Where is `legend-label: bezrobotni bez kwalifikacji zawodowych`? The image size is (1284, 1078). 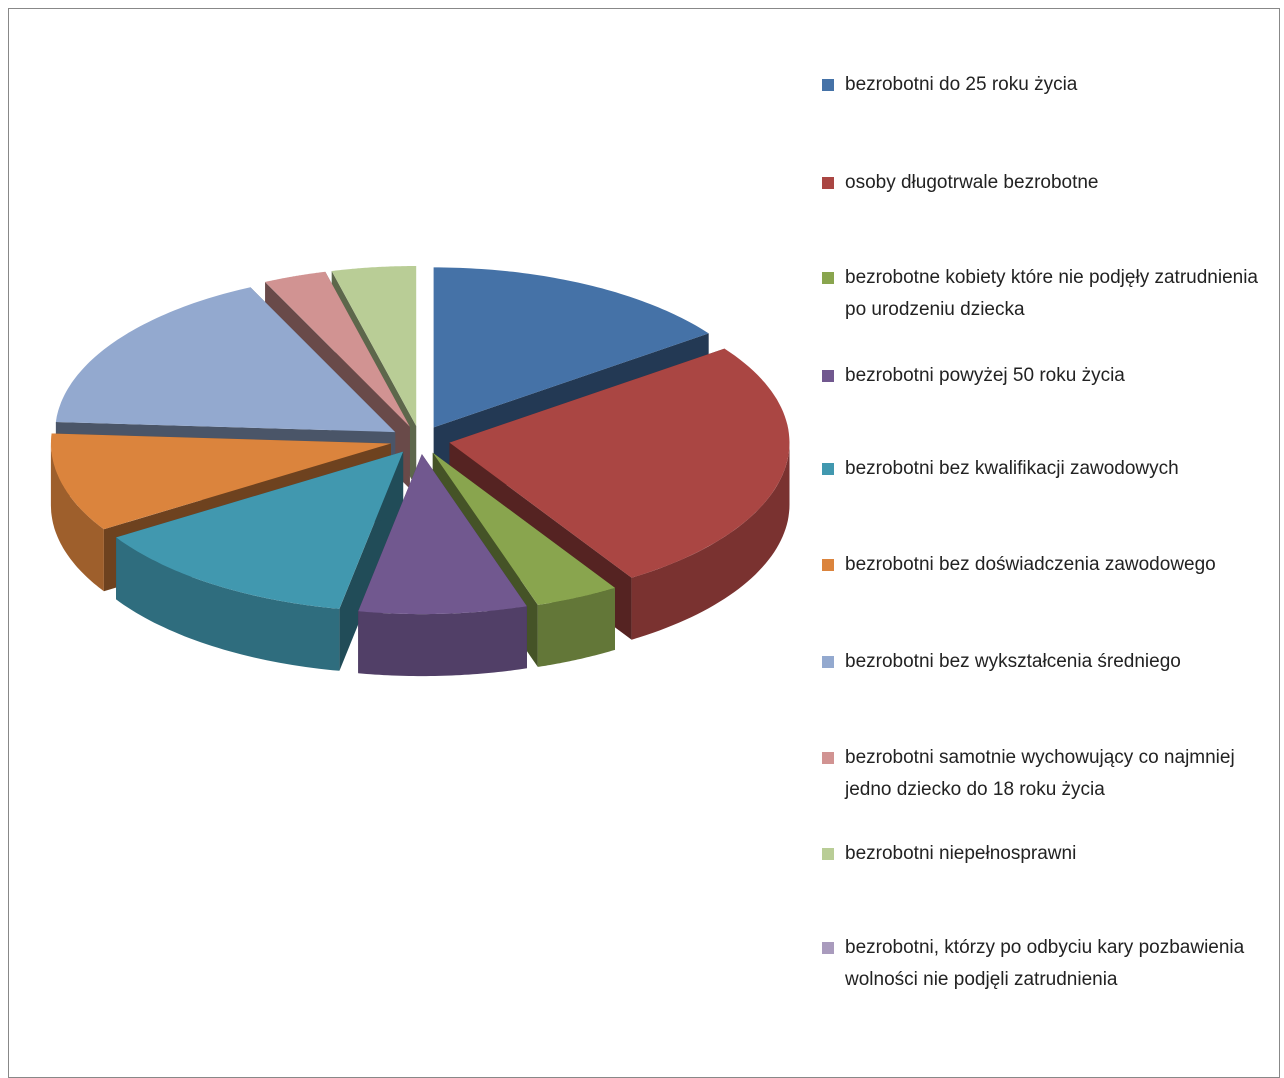
legend-label: bezrobotni bez kwalifikacji zawodowych is located at coordinates (1012, 468).